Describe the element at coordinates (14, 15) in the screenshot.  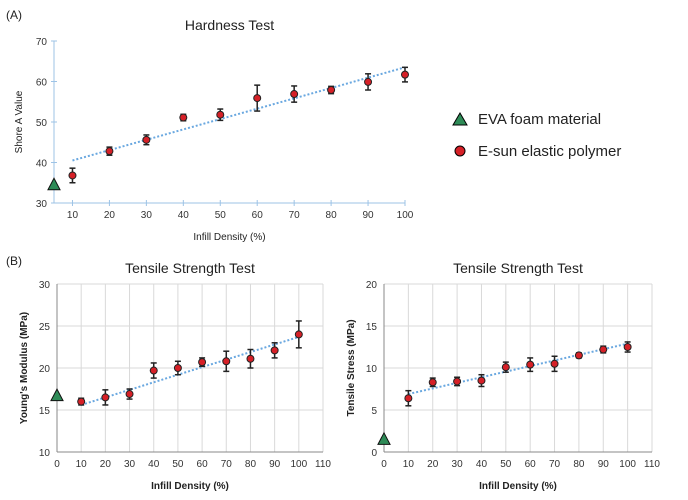
I see `panel-a-label: (A)` at that location.